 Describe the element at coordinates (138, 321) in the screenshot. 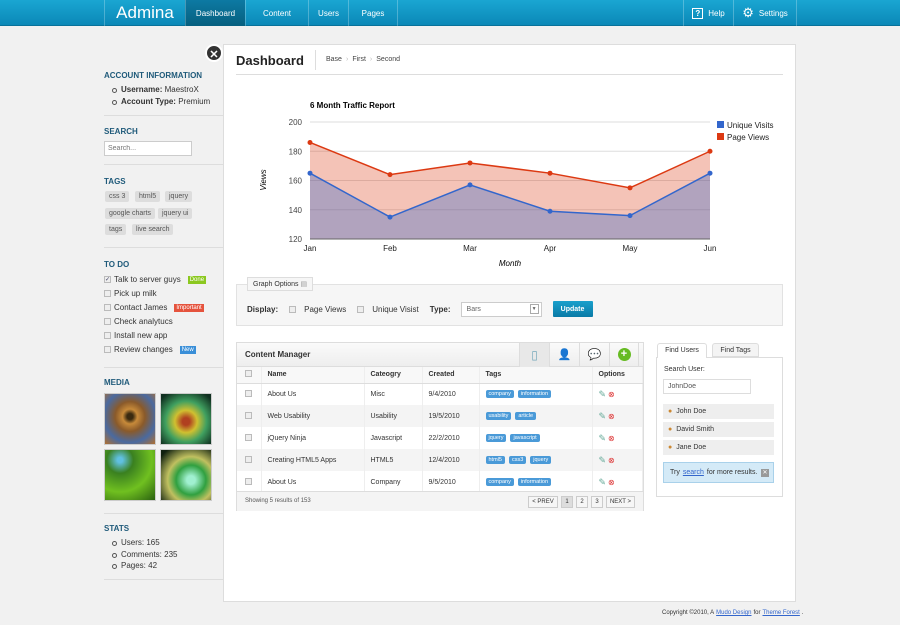

I see `todo-item: Check analytucs` at that location.